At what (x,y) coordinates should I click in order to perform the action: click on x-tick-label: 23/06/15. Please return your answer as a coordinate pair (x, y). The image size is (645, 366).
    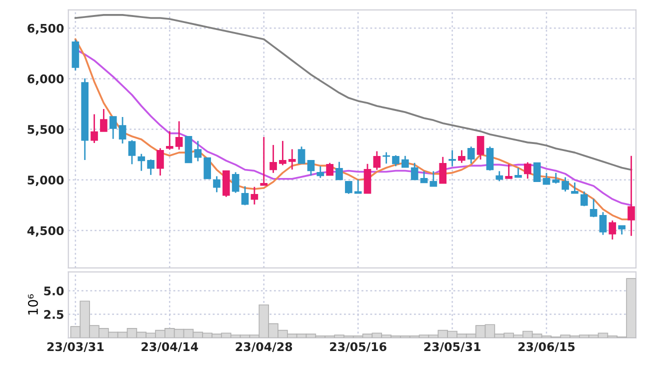
    Looking at the image, I should click on (546, 347).